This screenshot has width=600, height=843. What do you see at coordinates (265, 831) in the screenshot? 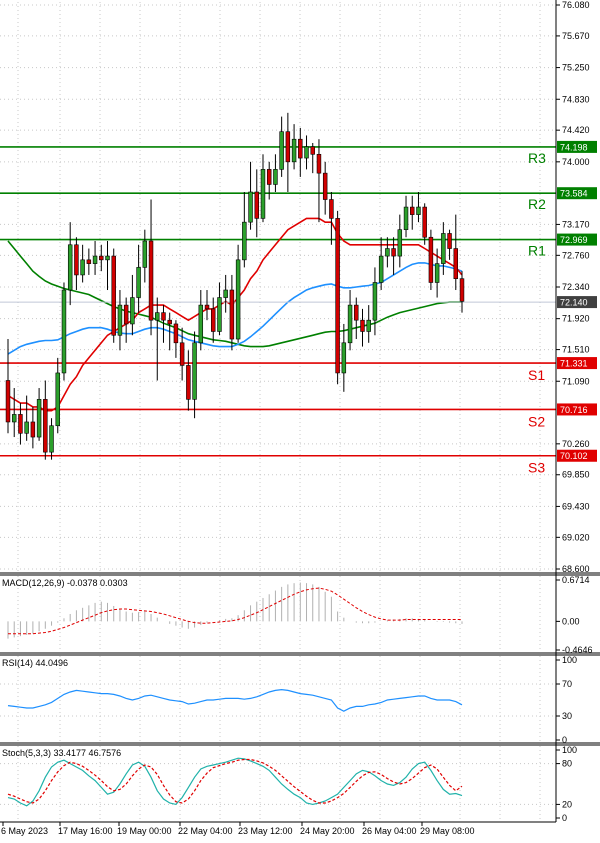
I see `x-tick-label: 23 May 12:00` at bounding box center [265, 831].